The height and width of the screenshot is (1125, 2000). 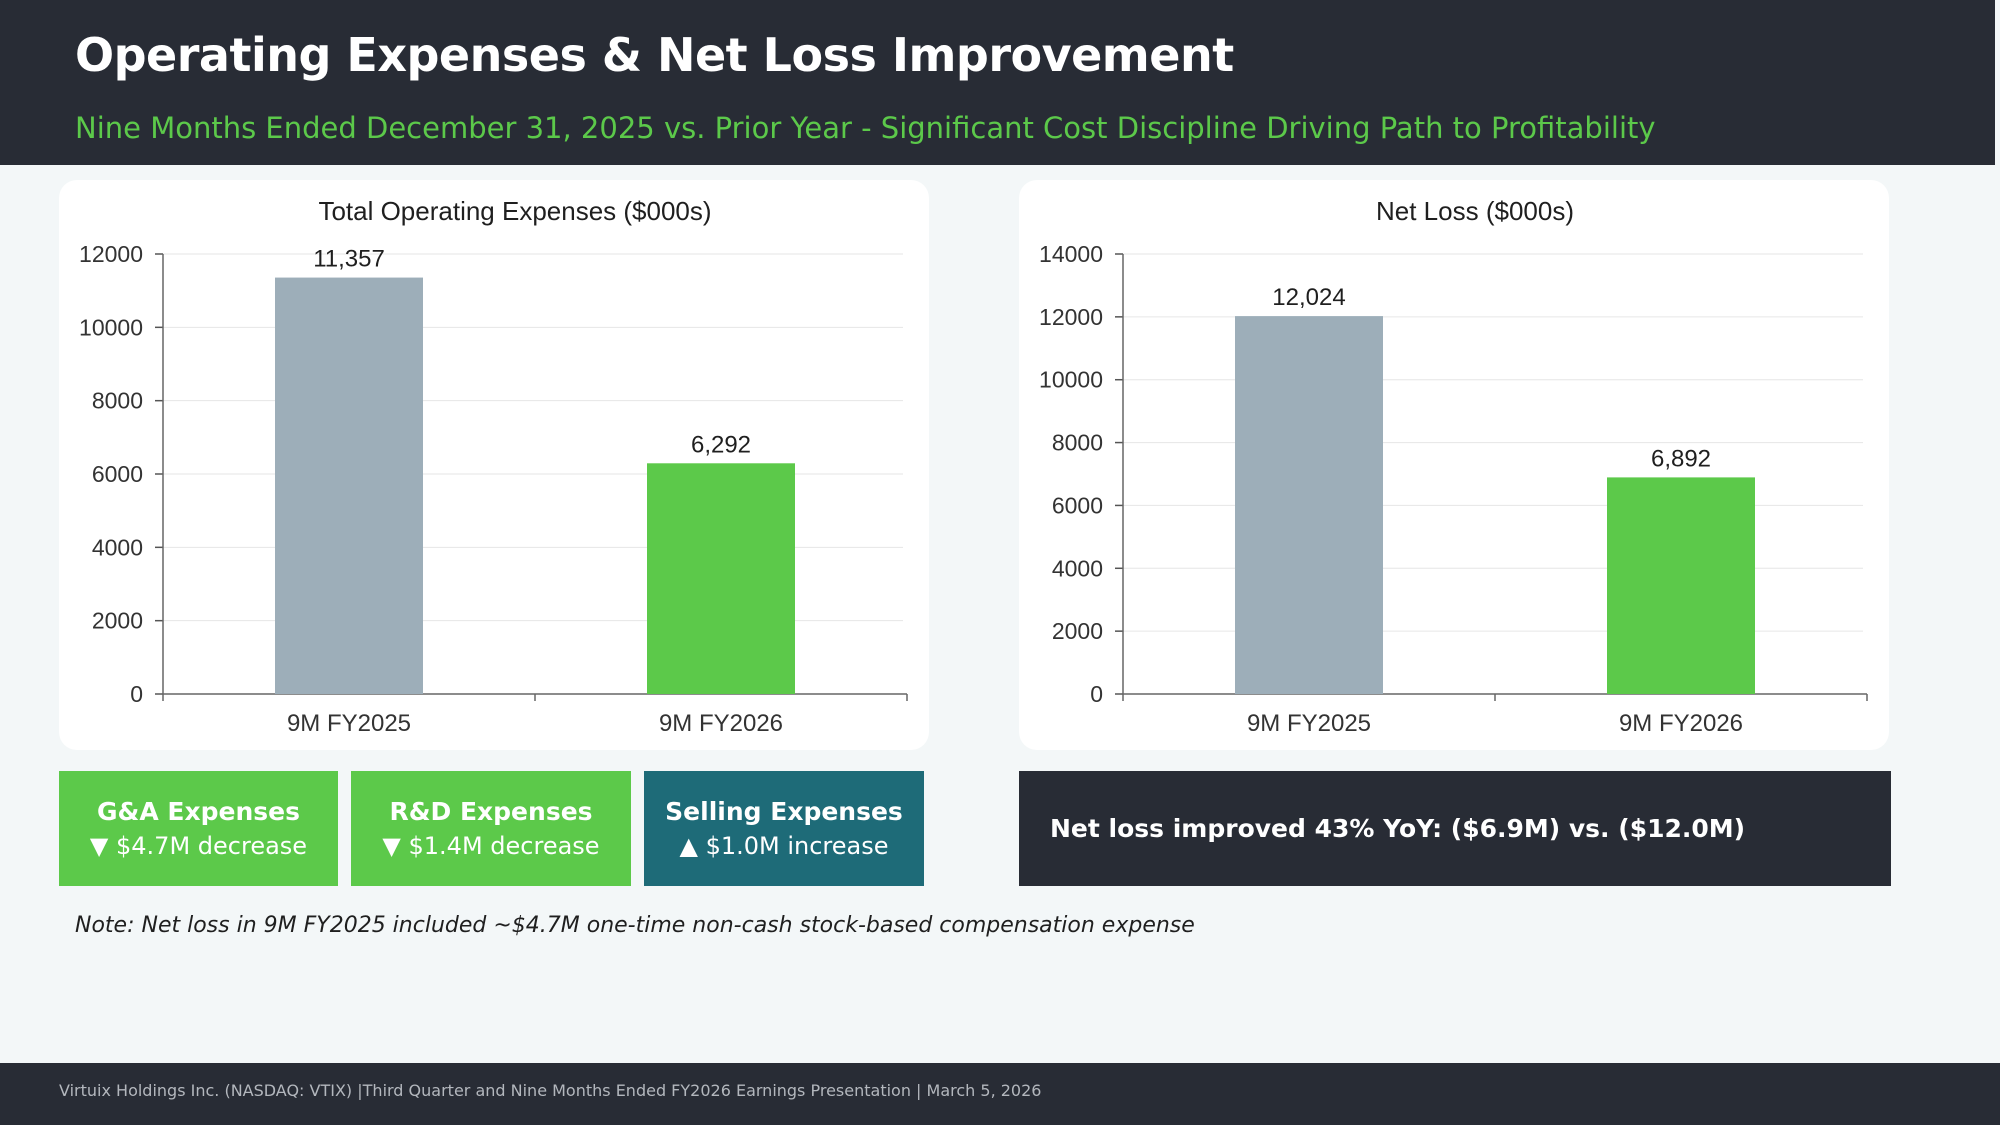 I want to click on chart-title: Net Loss ($000s), so click(x=1475, y=211).